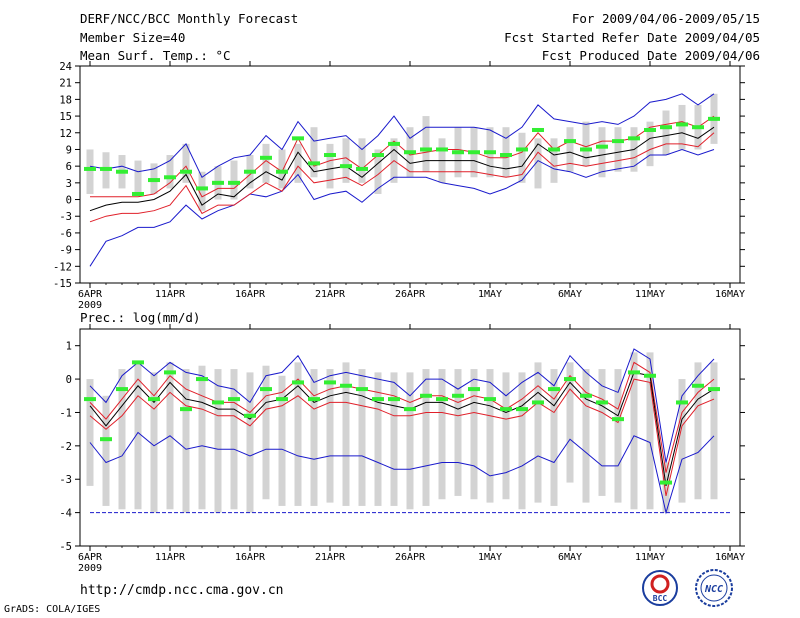 The width and height of the screenshot is (800, 618). I want to click on temp-y-tick-label: 12, so click(65, 134).